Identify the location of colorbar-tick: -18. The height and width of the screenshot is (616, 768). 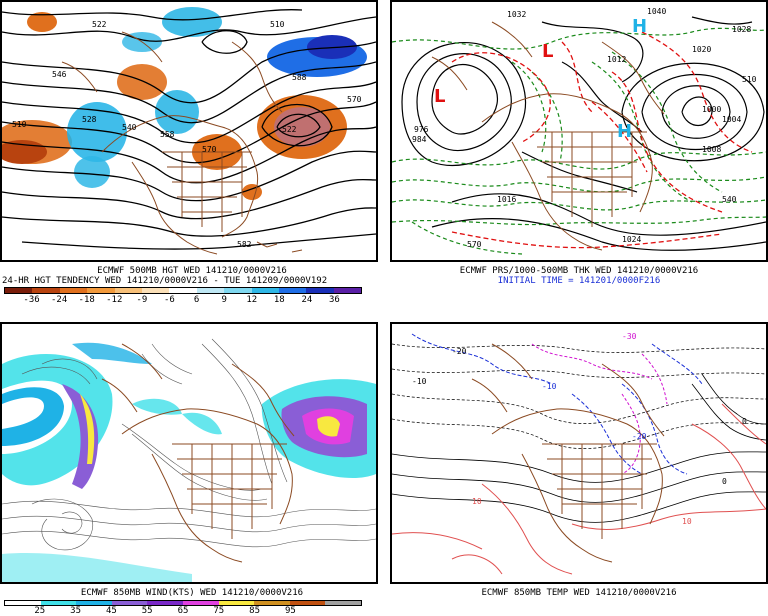
(86, 300).